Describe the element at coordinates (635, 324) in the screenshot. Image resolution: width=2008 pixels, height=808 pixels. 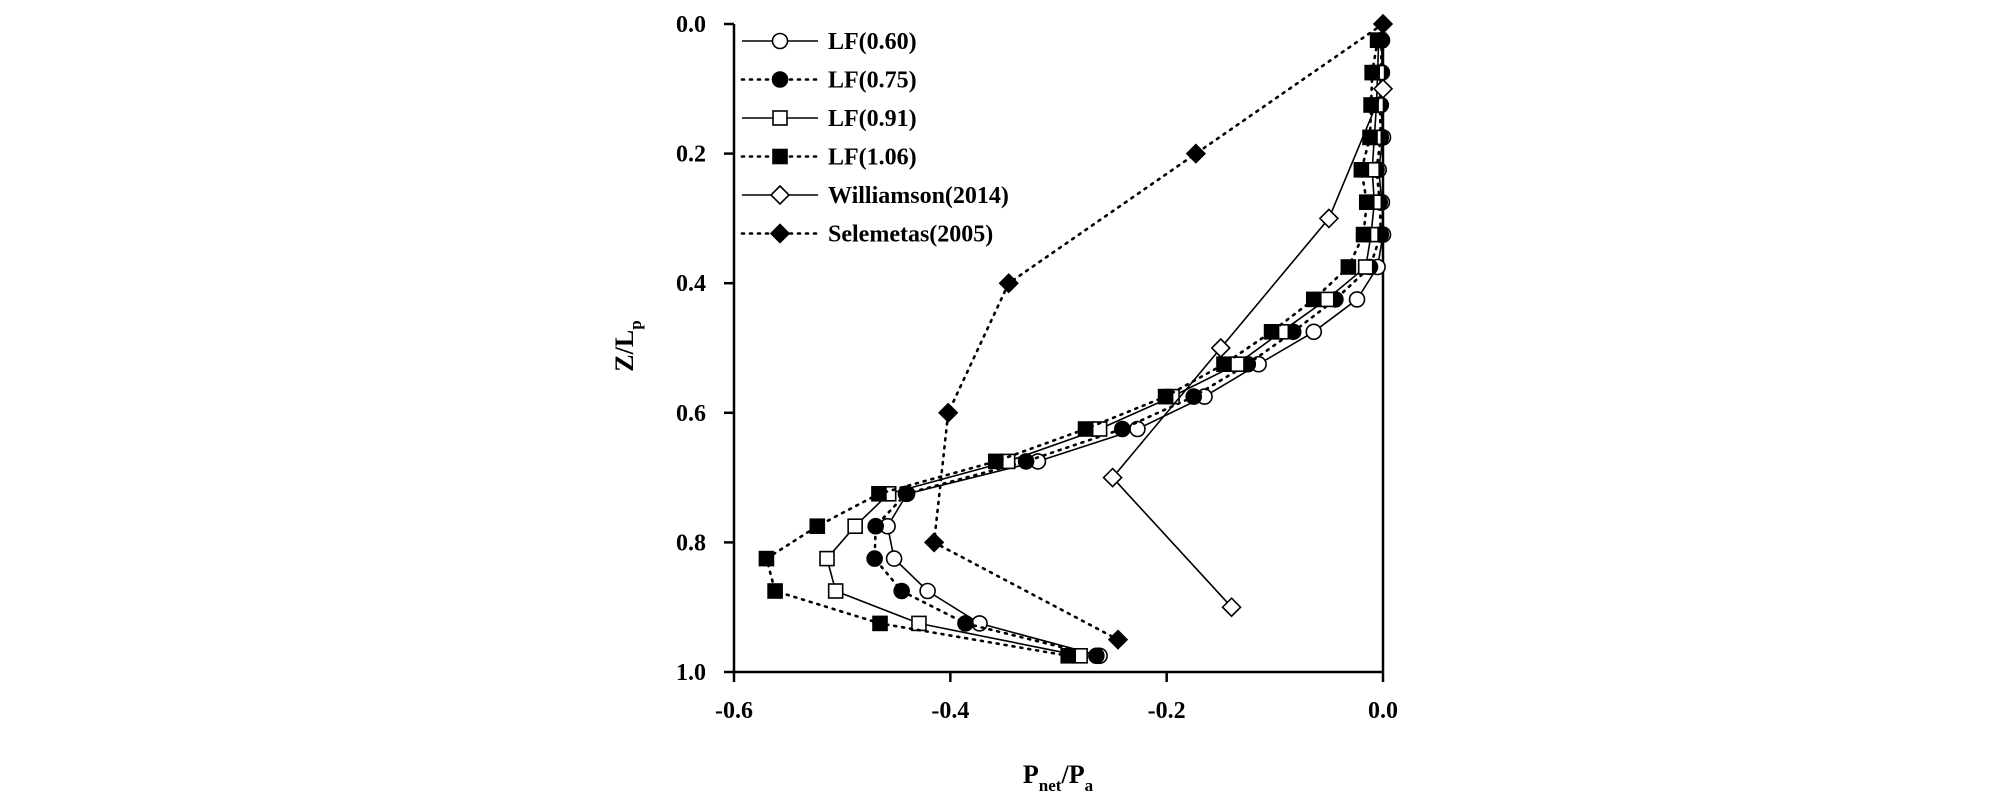
I see `y-title-sub: p` at that location.